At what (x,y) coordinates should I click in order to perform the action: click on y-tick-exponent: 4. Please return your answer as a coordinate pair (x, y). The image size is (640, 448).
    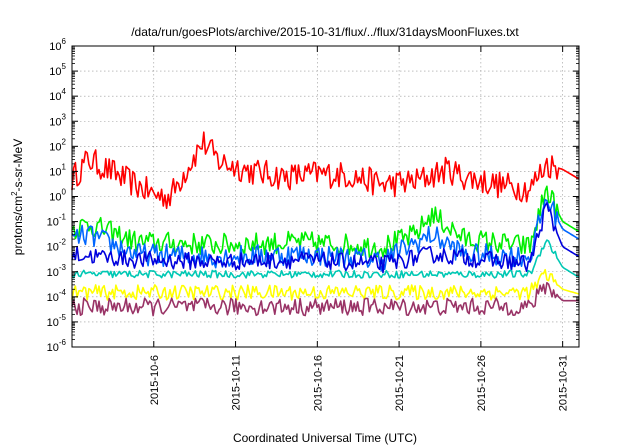
    Looking at the image, I should click on (64, 91).